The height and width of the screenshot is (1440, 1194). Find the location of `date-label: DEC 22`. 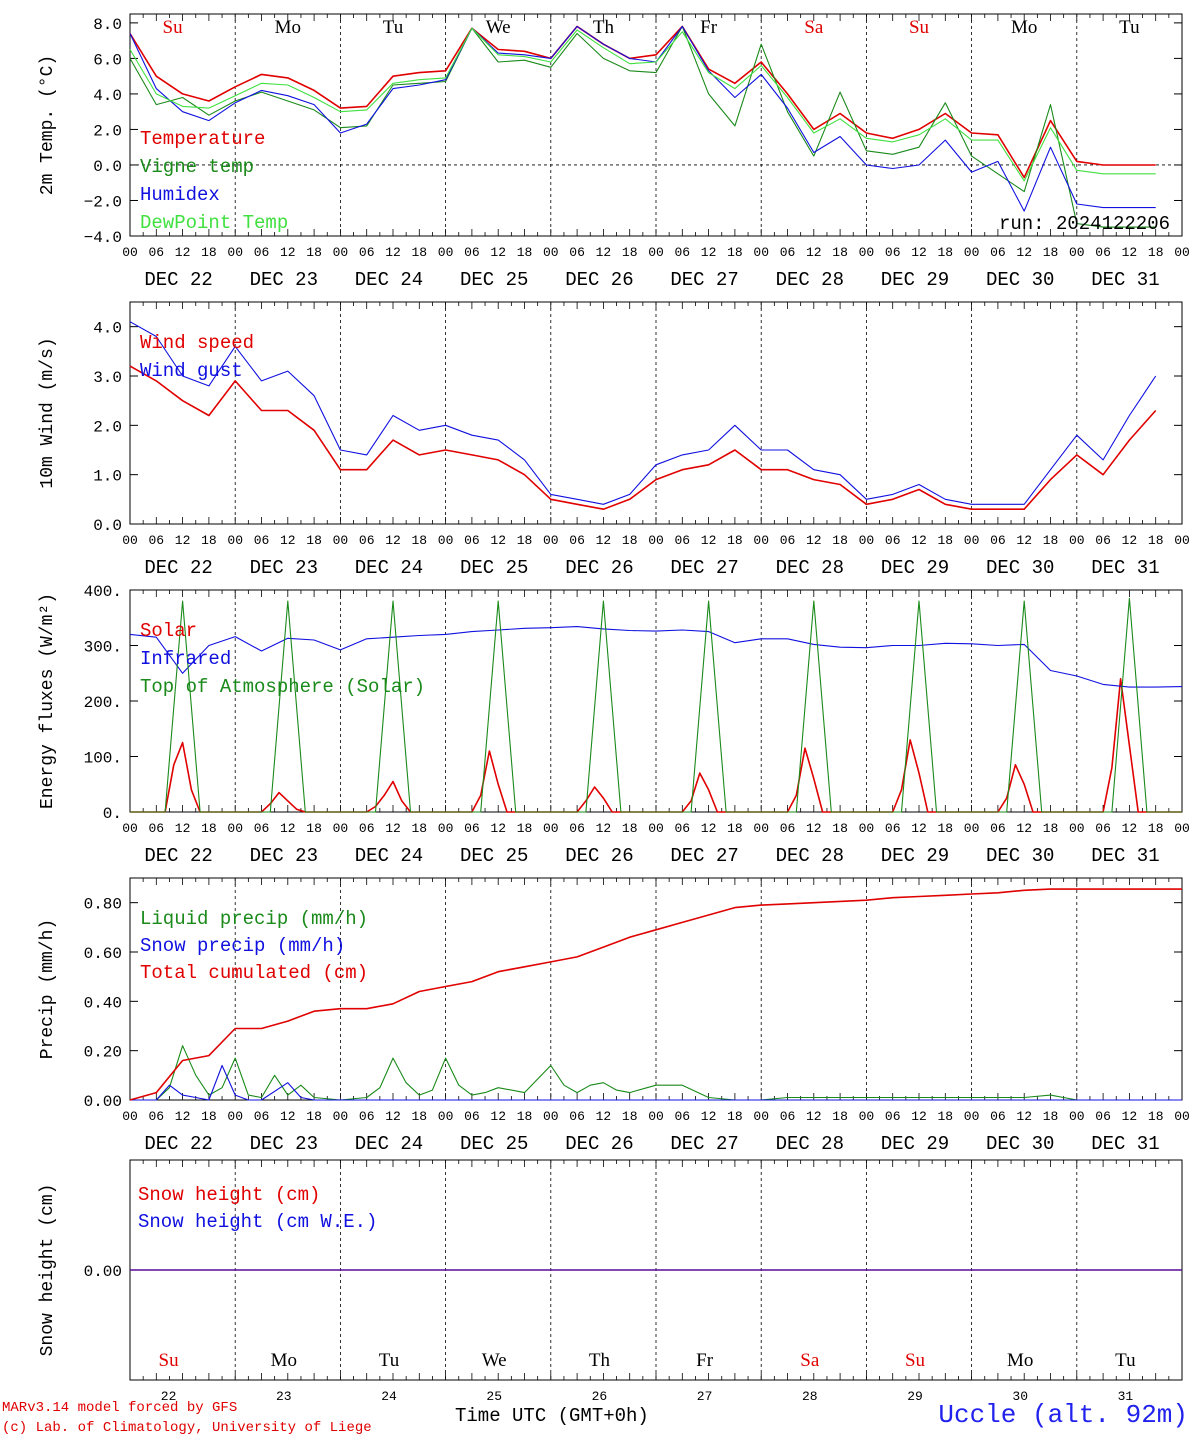

date-label: DEC 22 is located at coordinates (178, 856).